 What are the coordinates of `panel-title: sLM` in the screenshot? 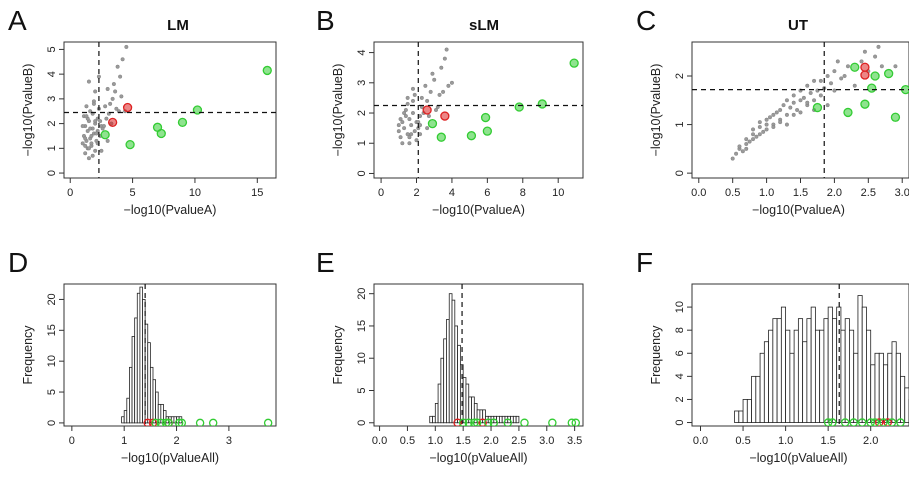 It's located at (484, 25).